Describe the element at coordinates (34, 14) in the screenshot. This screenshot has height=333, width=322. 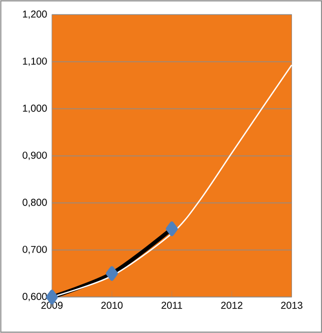
I see `y-tick-label: 1,200` at that location.